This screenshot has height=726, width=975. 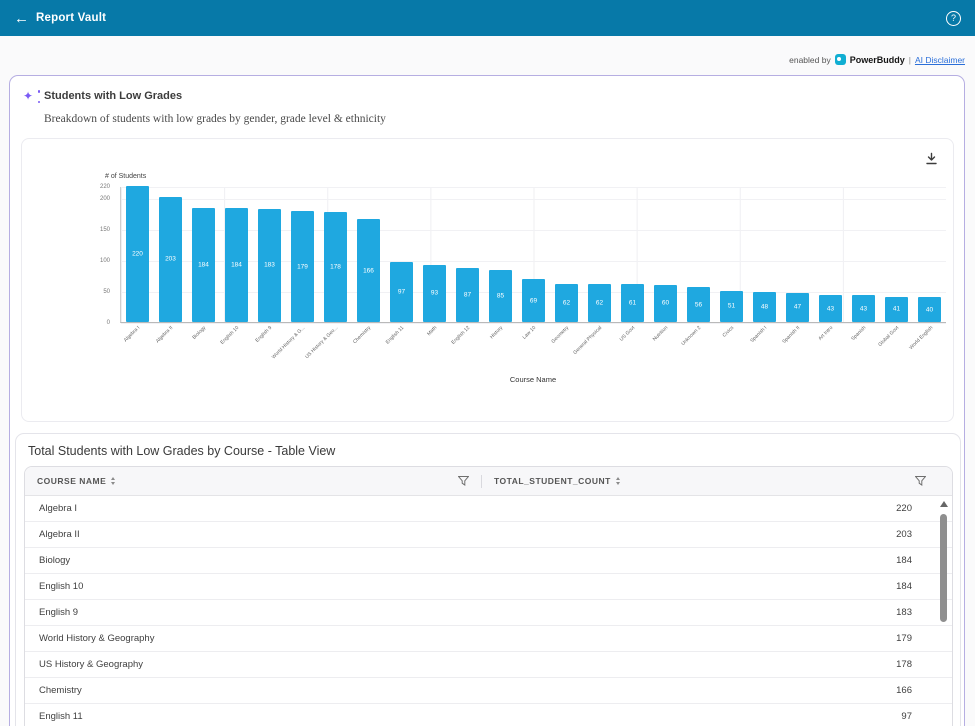 I want to click on y-tick-label: 0, so click(x=108, y=323).